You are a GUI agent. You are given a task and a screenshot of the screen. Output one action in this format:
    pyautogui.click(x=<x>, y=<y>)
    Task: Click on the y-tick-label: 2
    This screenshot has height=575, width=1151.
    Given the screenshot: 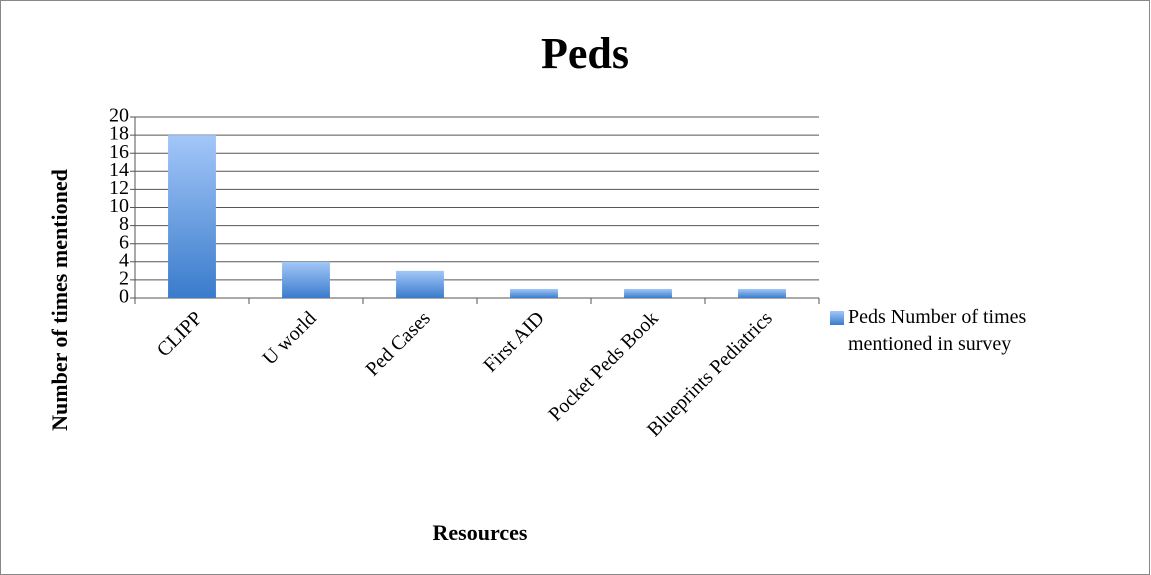 What is the action you would take?
    pyautogui.click(x=124, y=278)
    